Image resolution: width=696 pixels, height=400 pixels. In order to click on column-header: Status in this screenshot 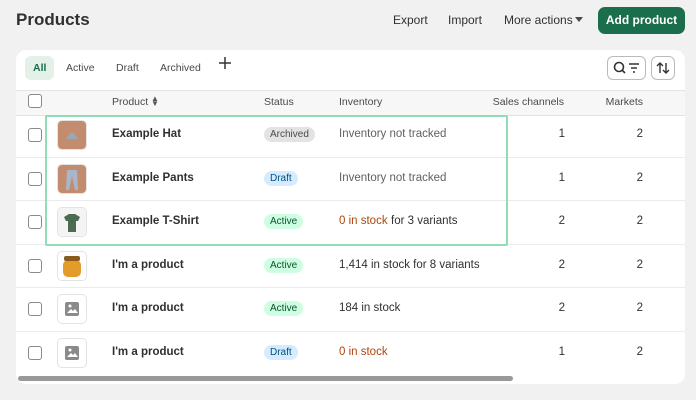, I will do `click(279, 102)`.